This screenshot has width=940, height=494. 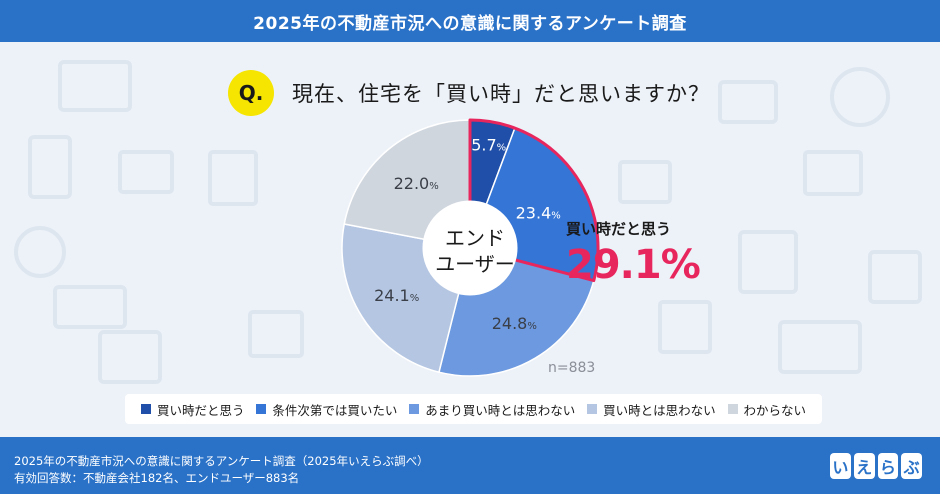 What do you see at coordinates (200, 410) in the screenshot?
I see `legend-label-0: 買い時だと思う` at bounding box center [200, 410].